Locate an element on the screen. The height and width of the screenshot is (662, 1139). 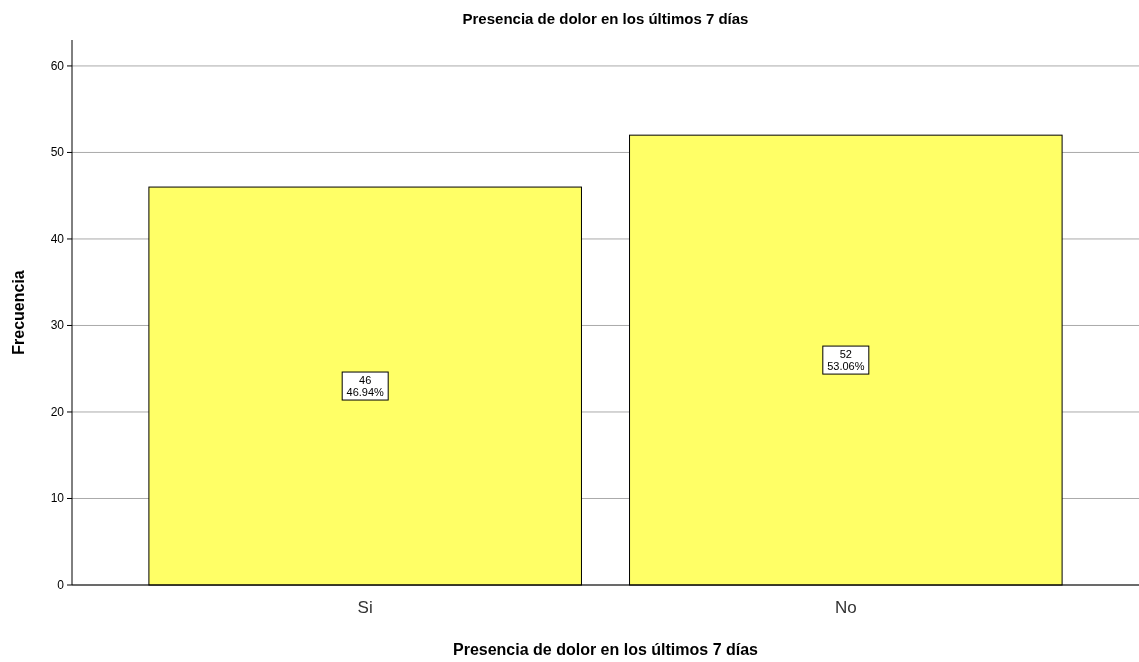
x-tick-label: No is located at coordinates (845, 607).